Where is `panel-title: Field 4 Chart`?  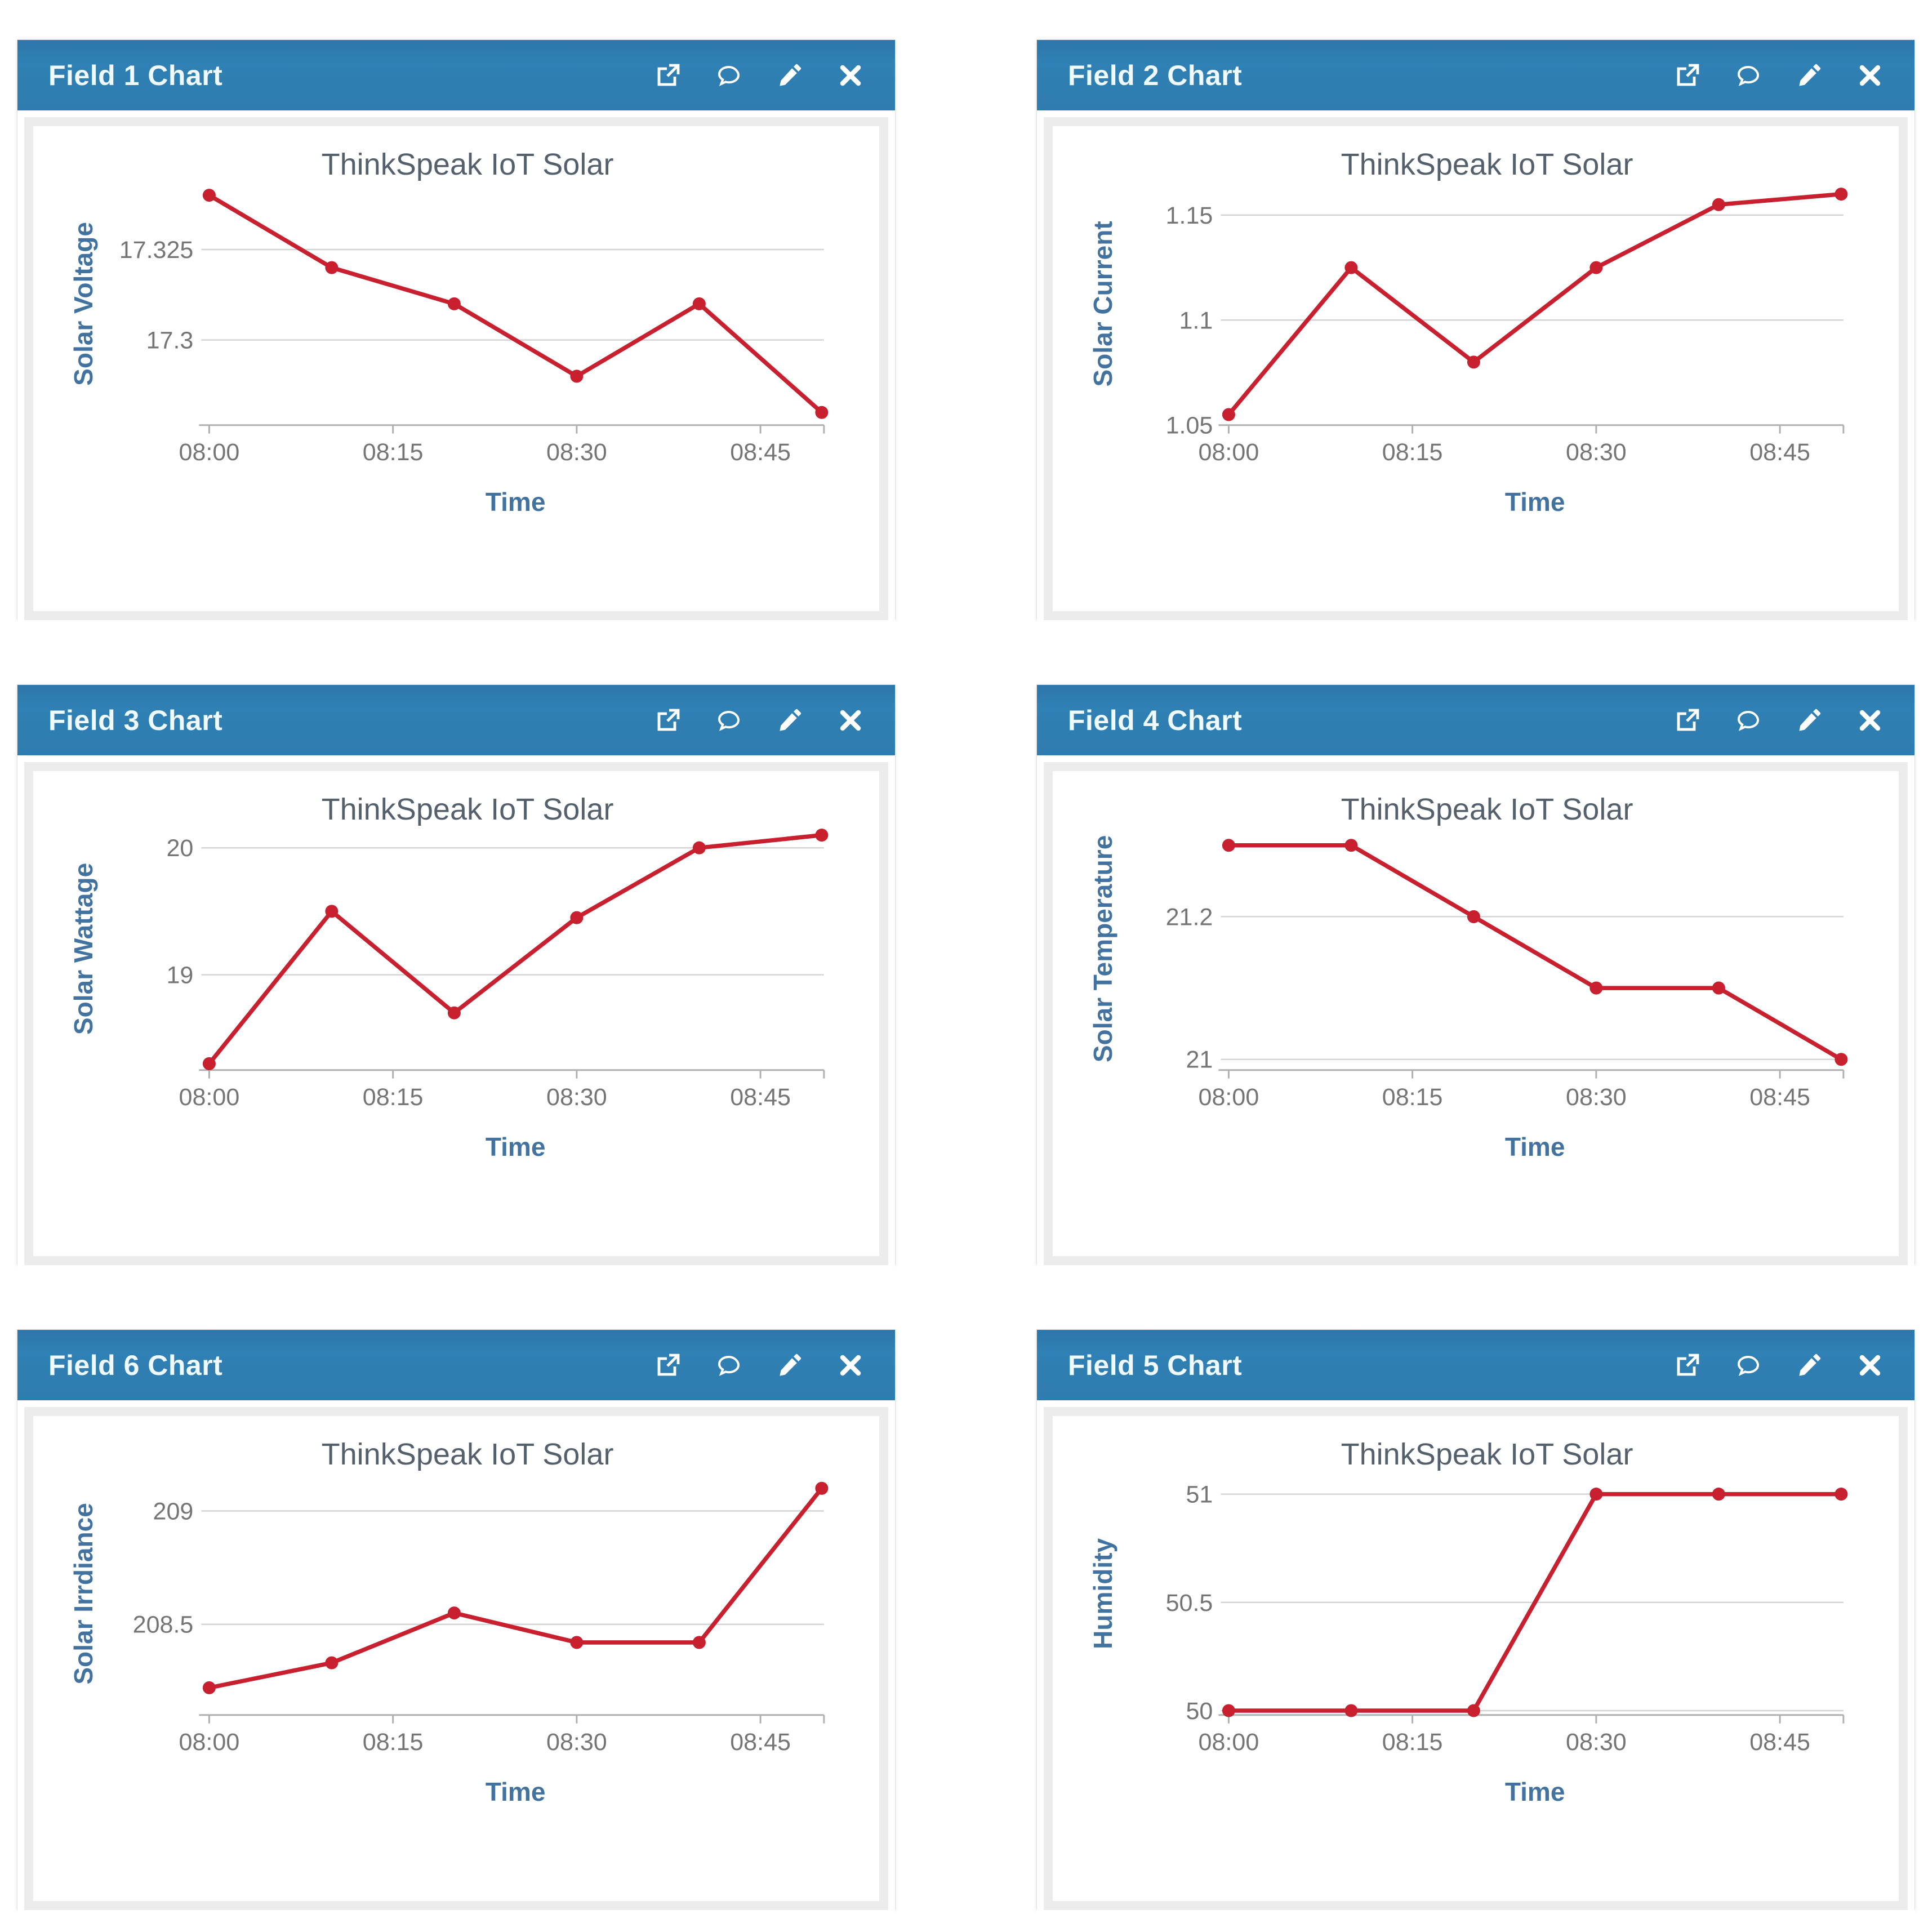 panel-title: Field 4 Chart is located at coordinates (1155, 720).